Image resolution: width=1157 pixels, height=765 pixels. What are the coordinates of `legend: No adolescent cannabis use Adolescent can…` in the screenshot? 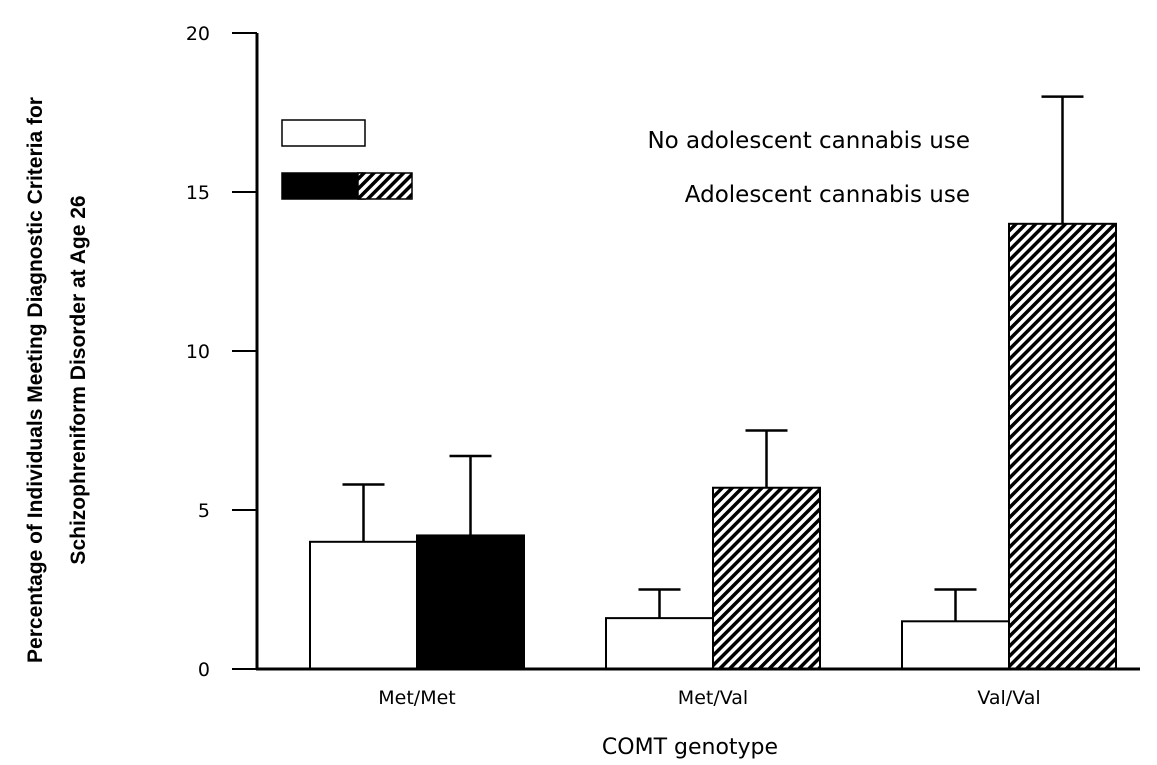 It's located at (625, 163).